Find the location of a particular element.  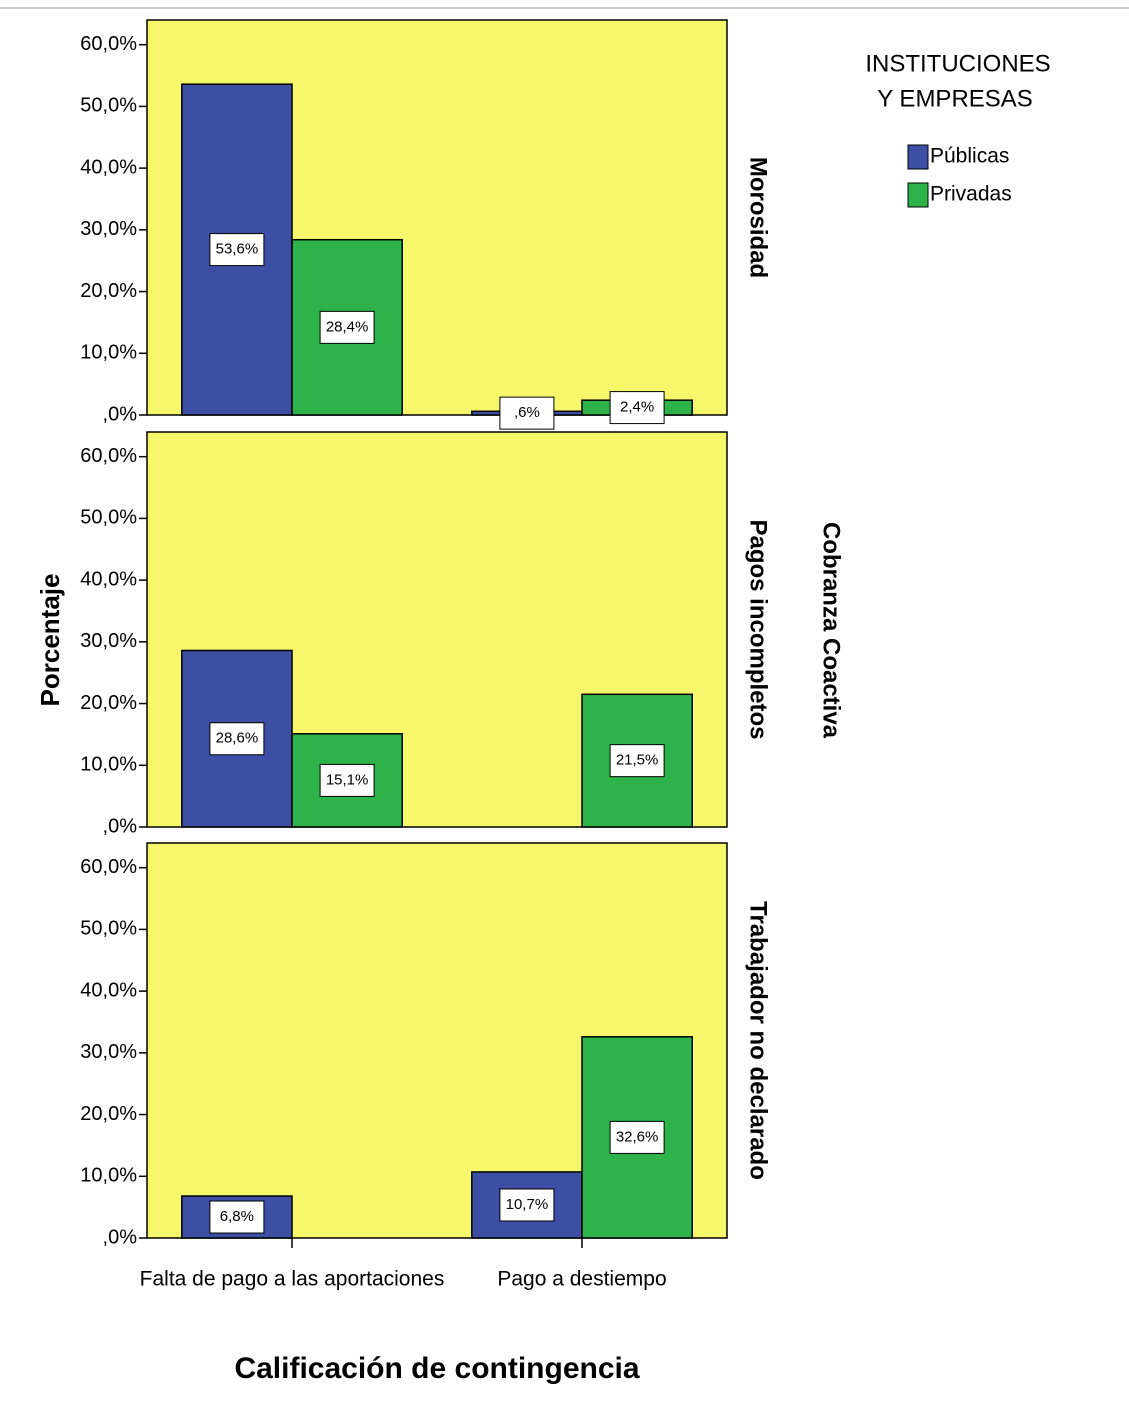

value-label: 21,5% is located at coordinates (637, 760).